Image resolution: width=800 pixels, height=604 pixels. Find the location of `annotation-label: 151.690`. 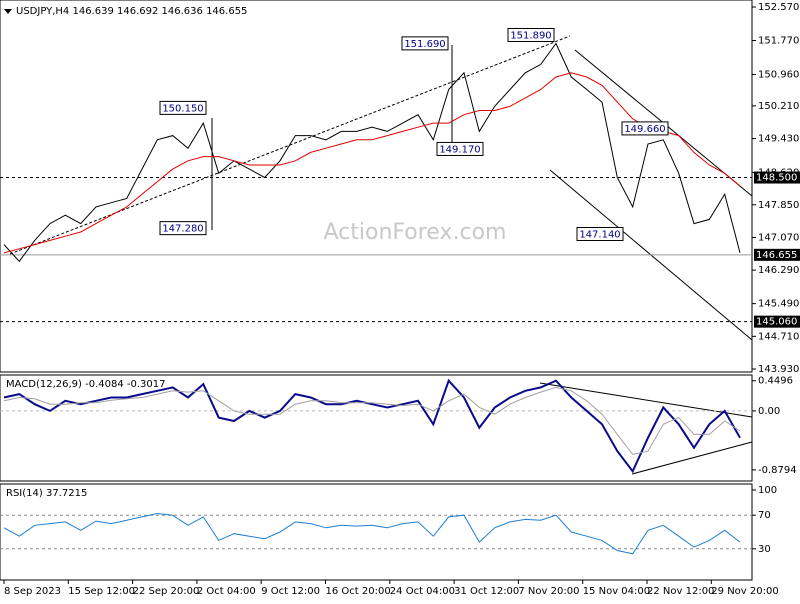

annotation-label: 151.690 is located at coordinates (424, 44).